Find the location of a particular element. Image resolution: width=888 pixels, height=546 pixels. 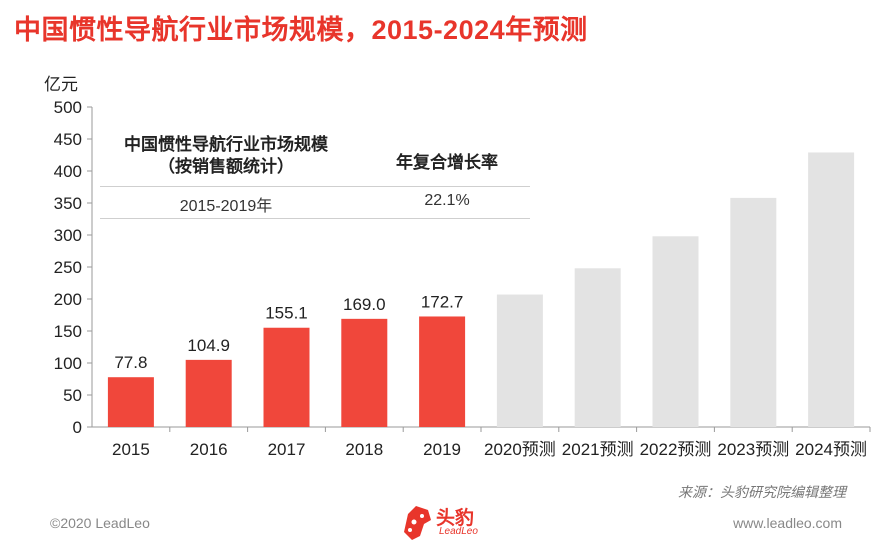

y-tick-label: 400 is located at coordinates (68, 171).